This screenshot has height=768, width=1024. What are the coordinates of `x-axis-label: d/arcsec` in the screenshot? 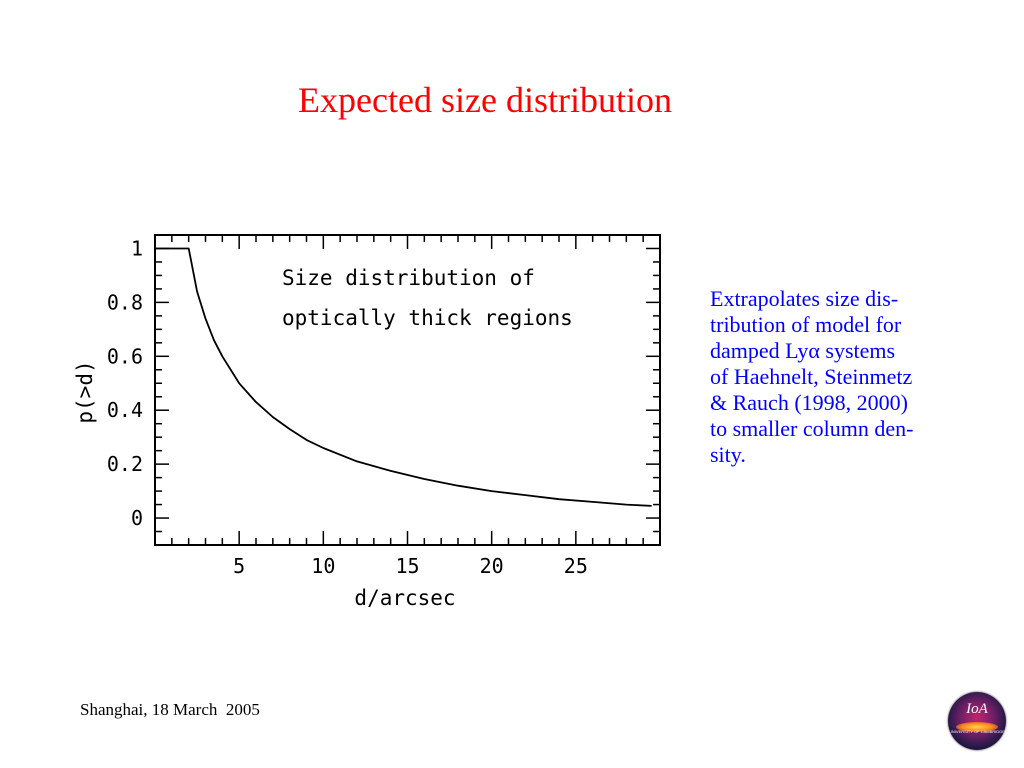 It's located at (404, 598).